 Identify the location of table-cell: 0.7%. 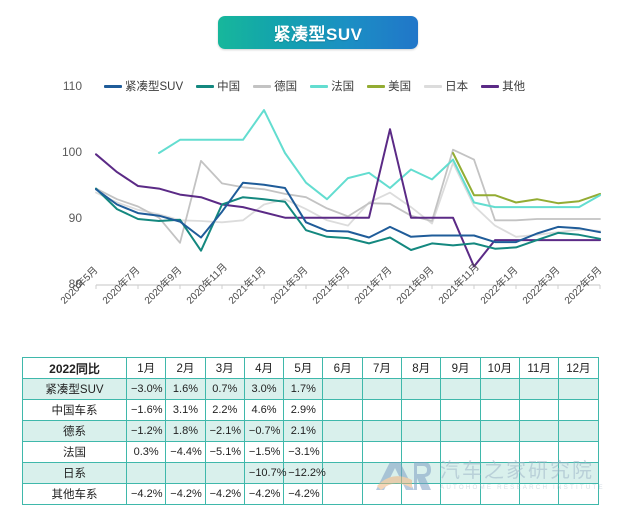
(224, 389).